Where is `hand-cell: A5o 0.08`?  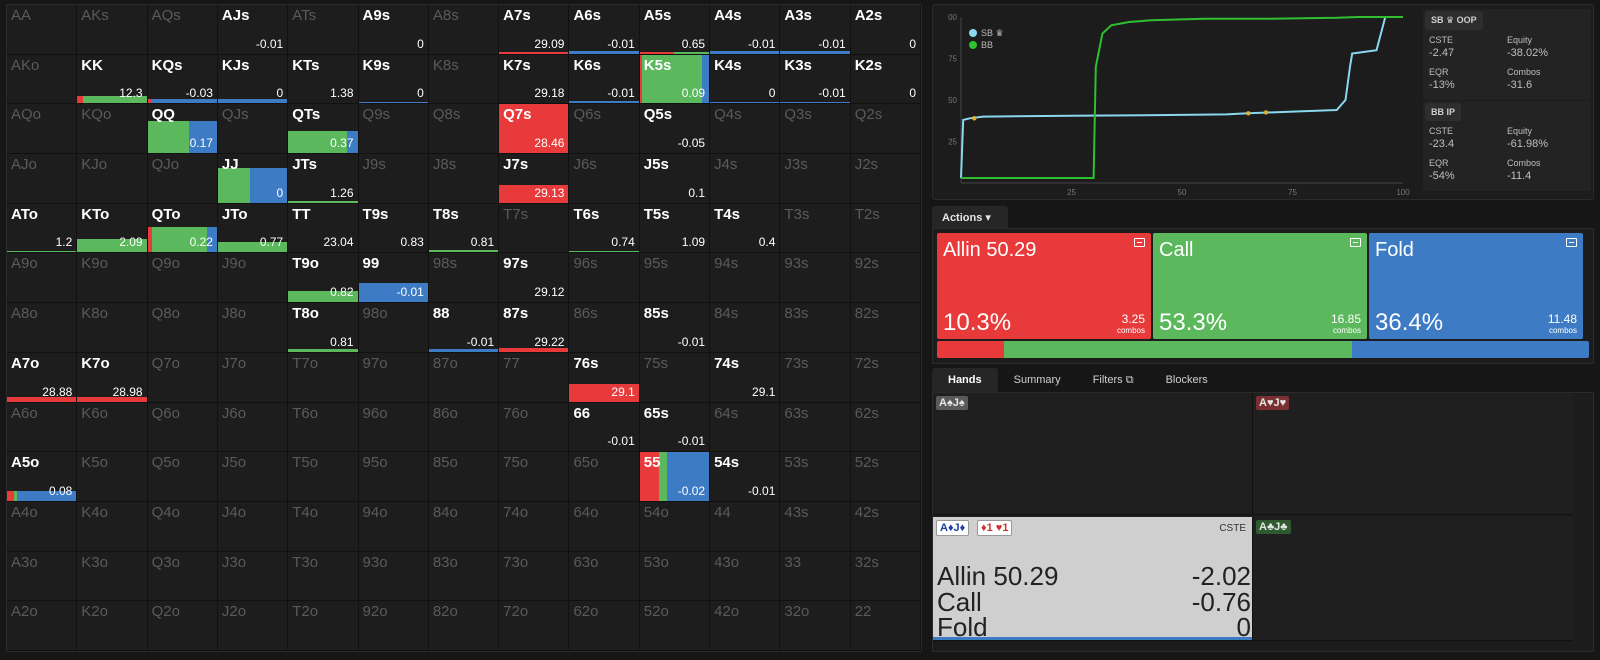 hand-cell: A5o 0.08 is located at coordinates (42, 477).